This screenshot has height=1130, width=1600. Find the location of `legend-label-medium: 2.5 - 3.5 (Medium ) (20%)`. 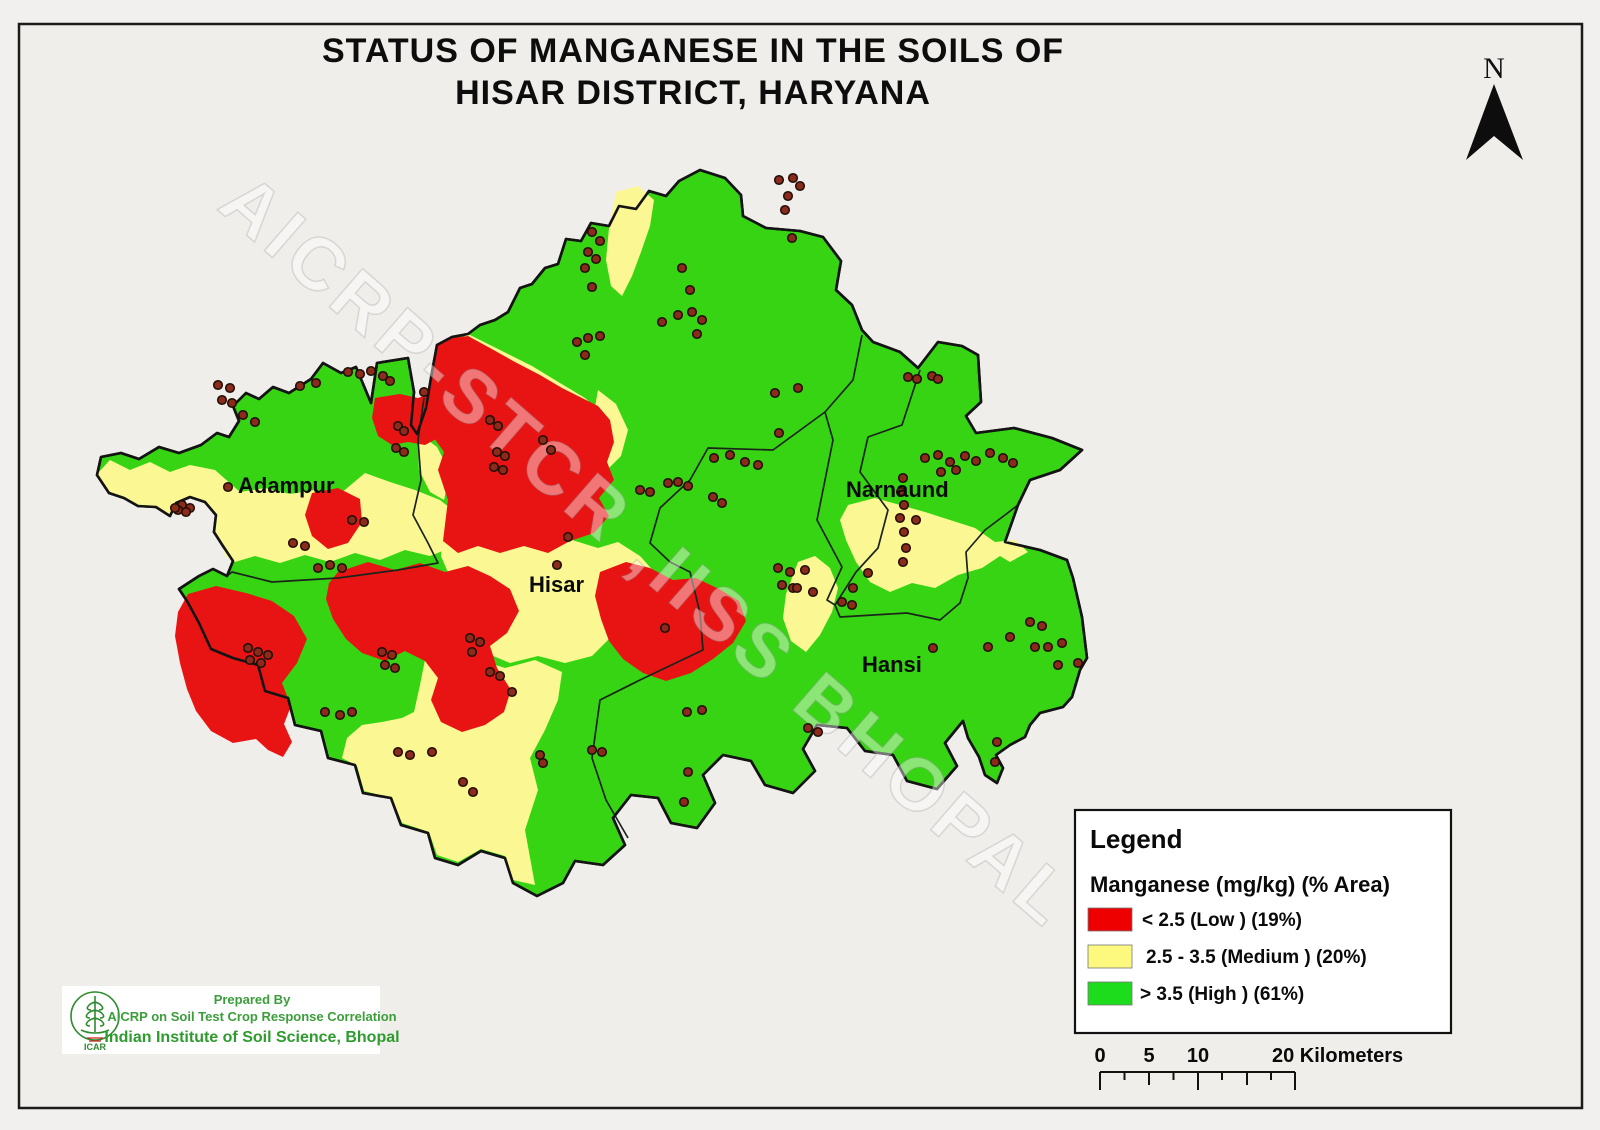

legend-label-medium: 2.5 - 3.5 (Medium ) (20%) is located at coordinates (1256, 957).